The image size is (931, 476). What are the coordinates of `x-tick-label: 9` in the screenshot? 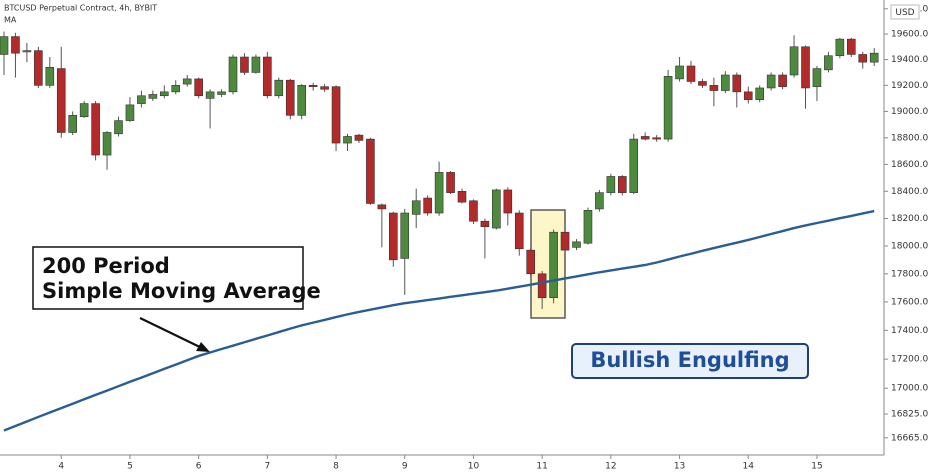 It's located at (405, 467).